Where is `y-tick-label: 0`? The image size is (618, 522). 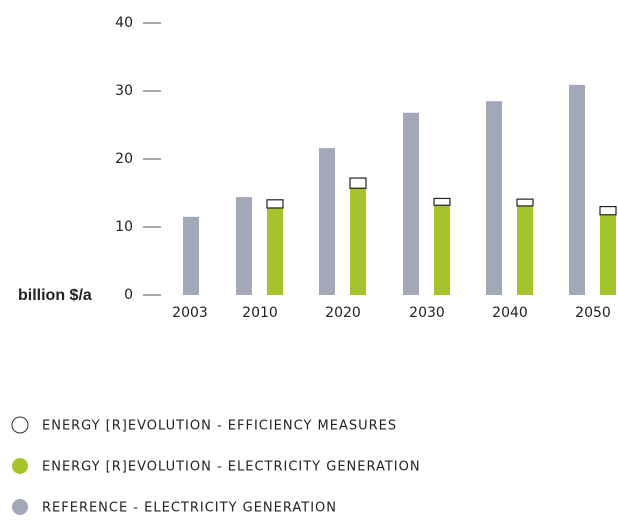
y-tick-label: 0 is located at coordinates (128, 295).